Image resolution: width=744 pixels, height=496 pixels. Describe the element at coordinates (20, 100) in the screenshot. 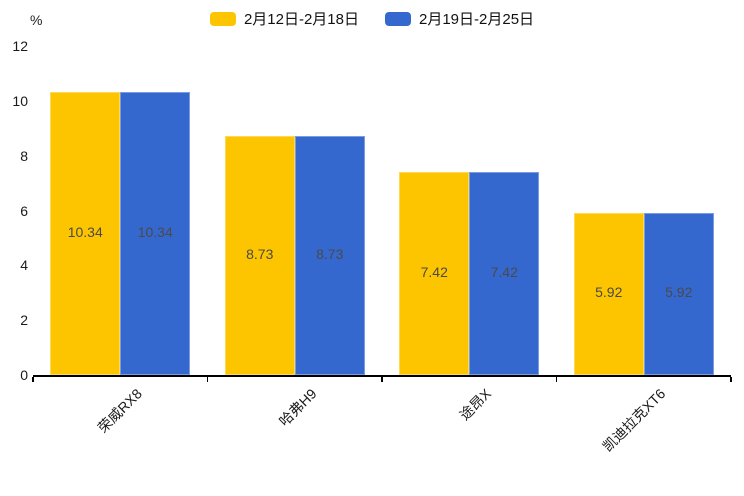

I see `y-tick-label: 10` at that location.